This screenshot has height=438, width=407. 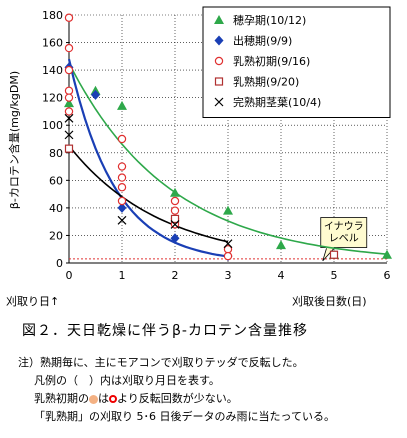 I want to click on note-line-3: 乳熟初期のはより反転回数が少ない。, so click(x=176, y=399).